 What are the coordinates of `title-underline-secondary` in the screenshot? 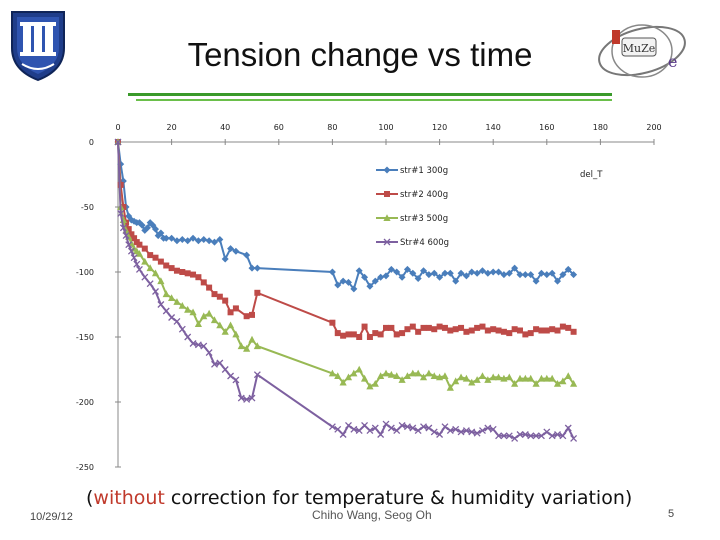 It's located at (374, 100).